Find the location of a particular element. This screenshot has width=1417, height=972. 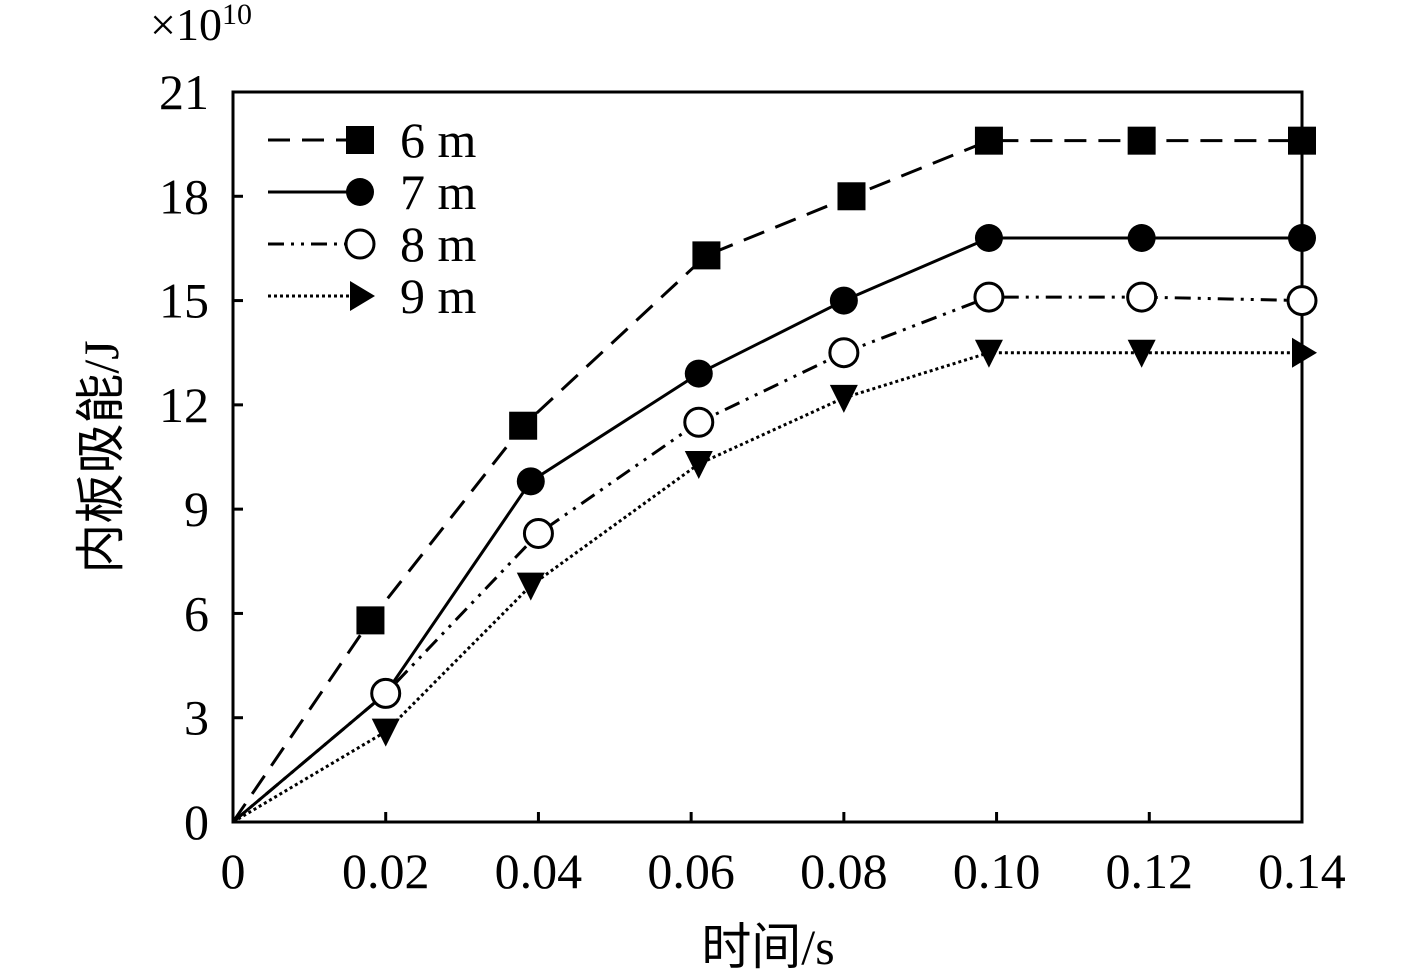

legend-label-2: 7 m is located at coordinates (438, 192).